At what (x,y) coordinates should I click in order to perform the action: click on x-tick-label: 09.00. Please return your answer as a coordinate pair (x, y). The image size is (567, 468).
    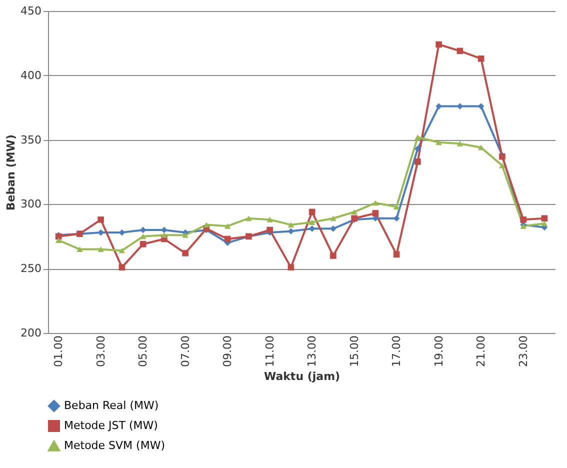
    Looking at the image, I should click on (227, 351).